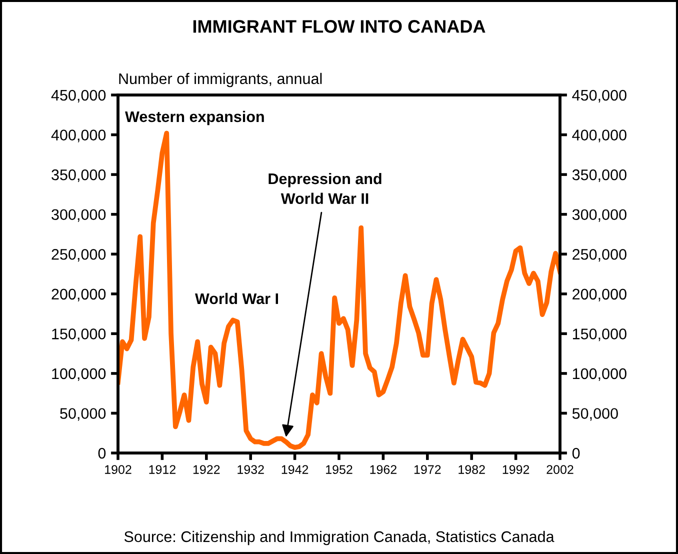 The height and width of the screenshot is (554, 678). Describe the element at coordinates (516, 469) in the screenshot. I see `x-tick-label: 1992` at that location.